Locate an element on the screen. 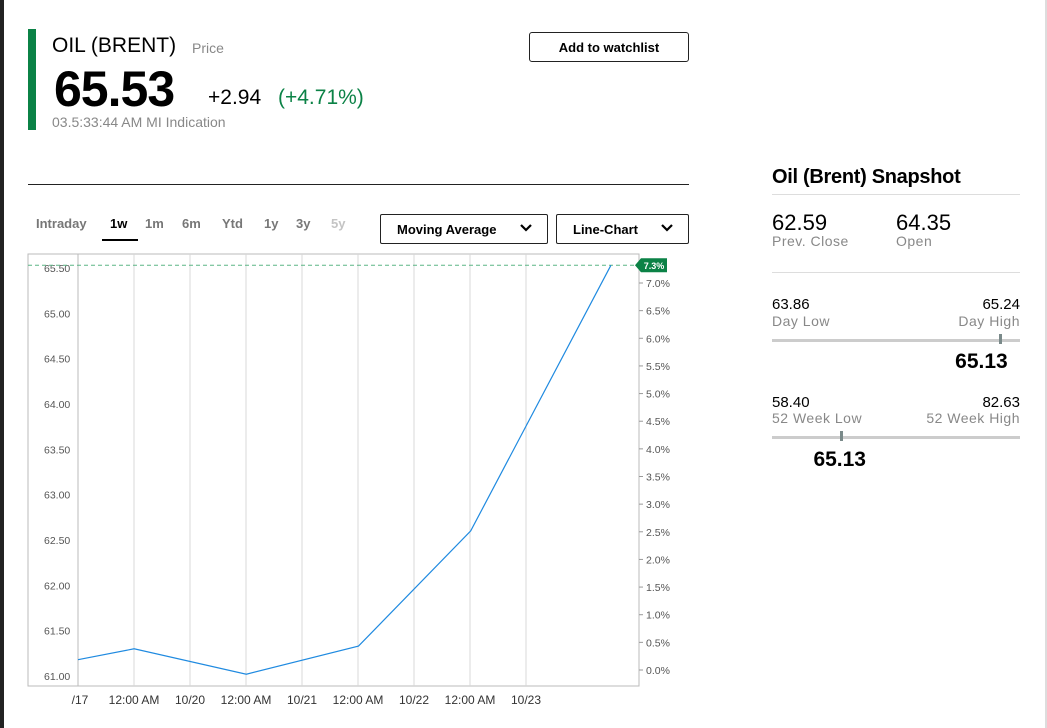 The height and width of the screenshot is (728, 1047). y-tick-label-left: 61.50 is located at coordinates (57, 632).